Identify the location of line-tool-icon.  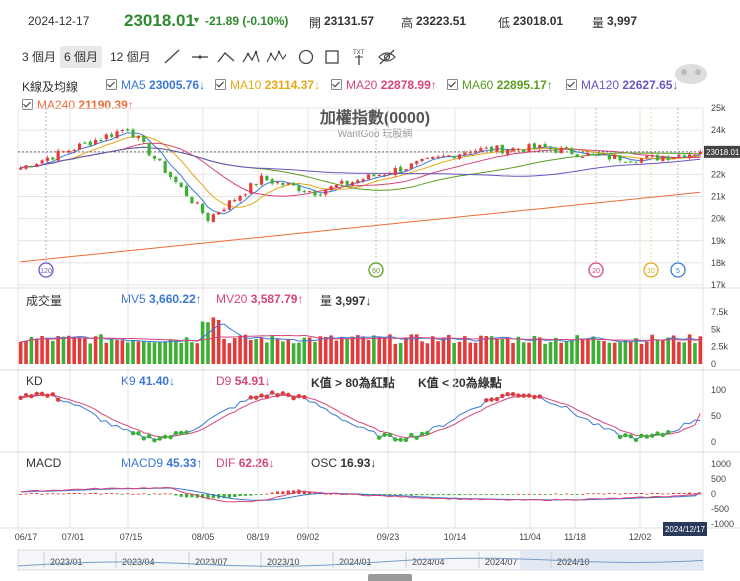
(172, 57).